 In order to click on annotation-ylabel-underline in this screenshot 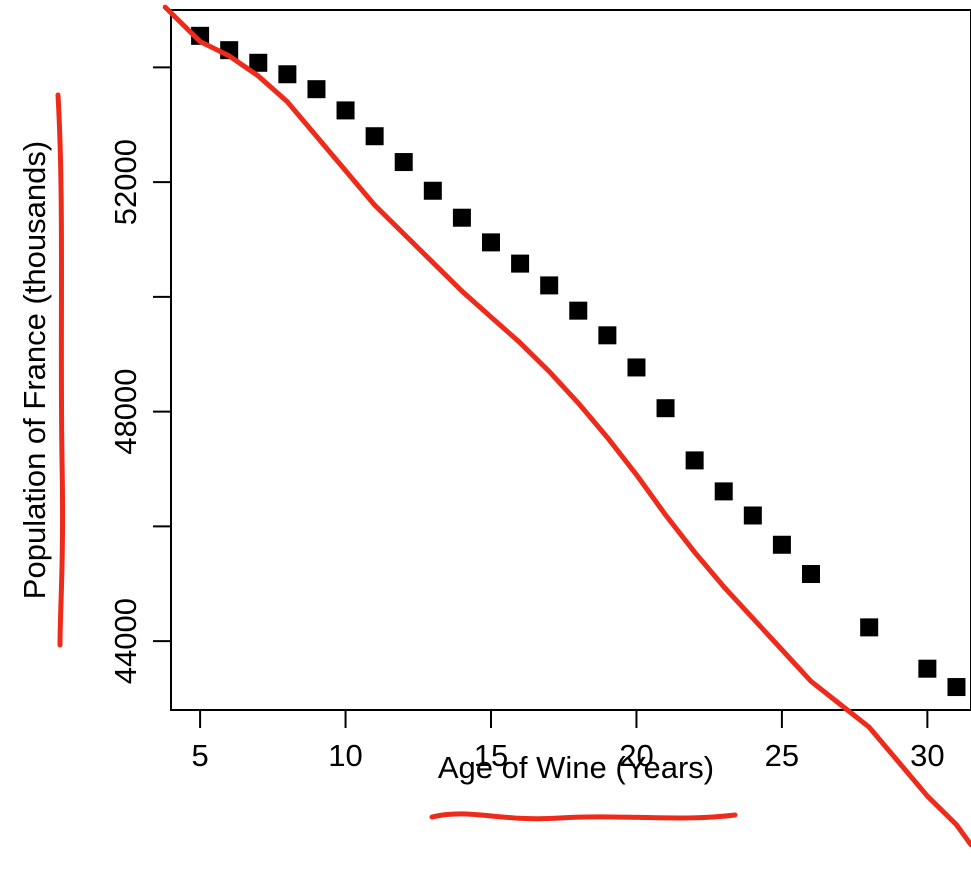, I will do `click(60, 370)`.